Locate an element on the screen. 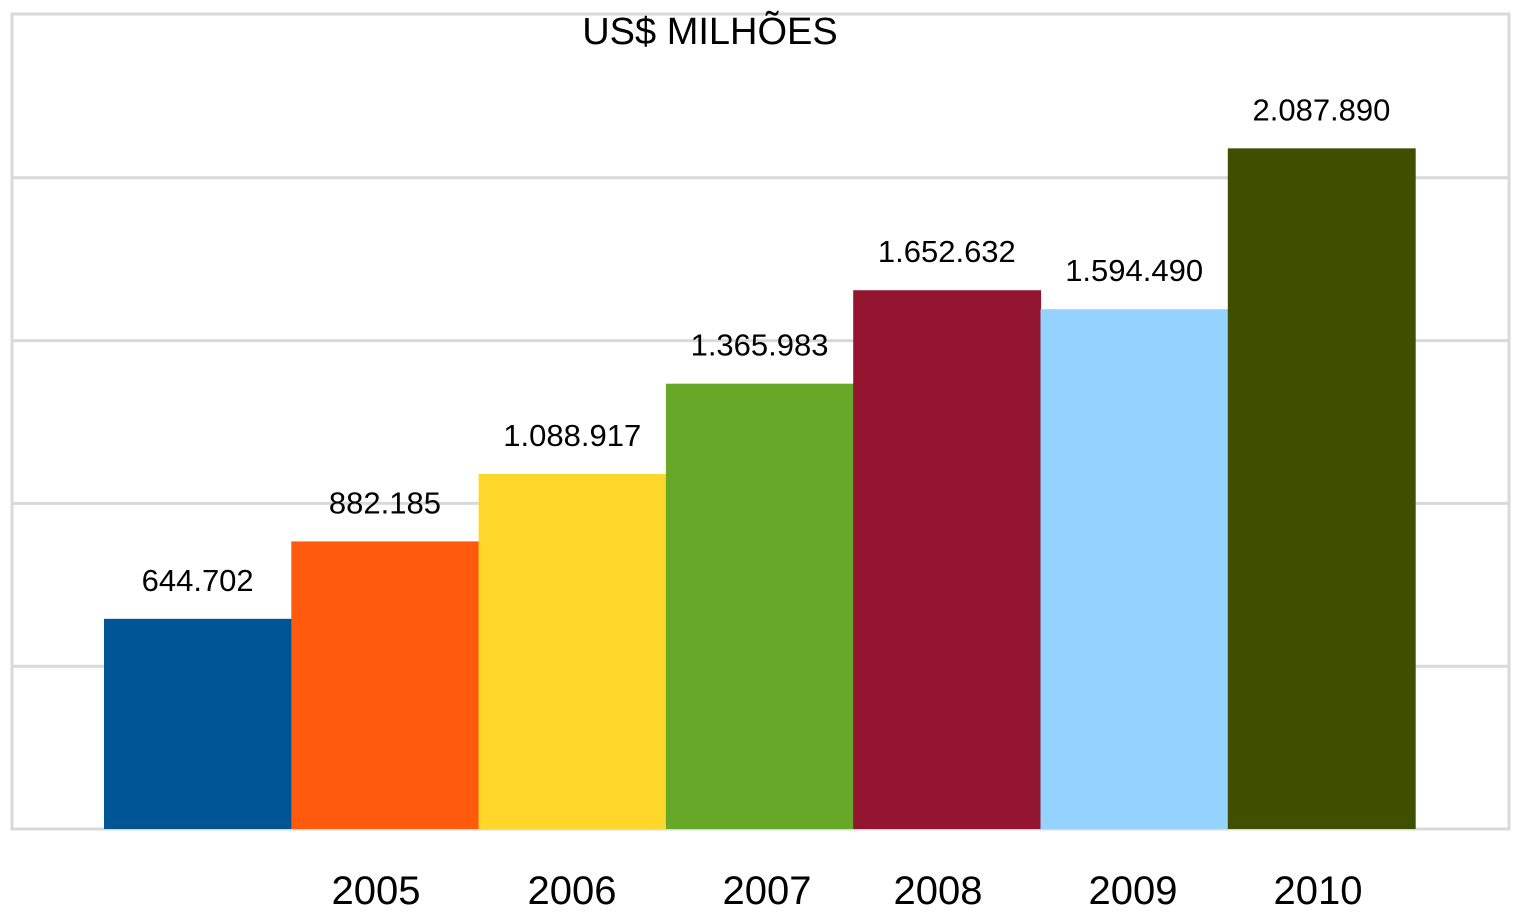  chart-title: US$ MILHÕES is located at coordinates (710, 31).